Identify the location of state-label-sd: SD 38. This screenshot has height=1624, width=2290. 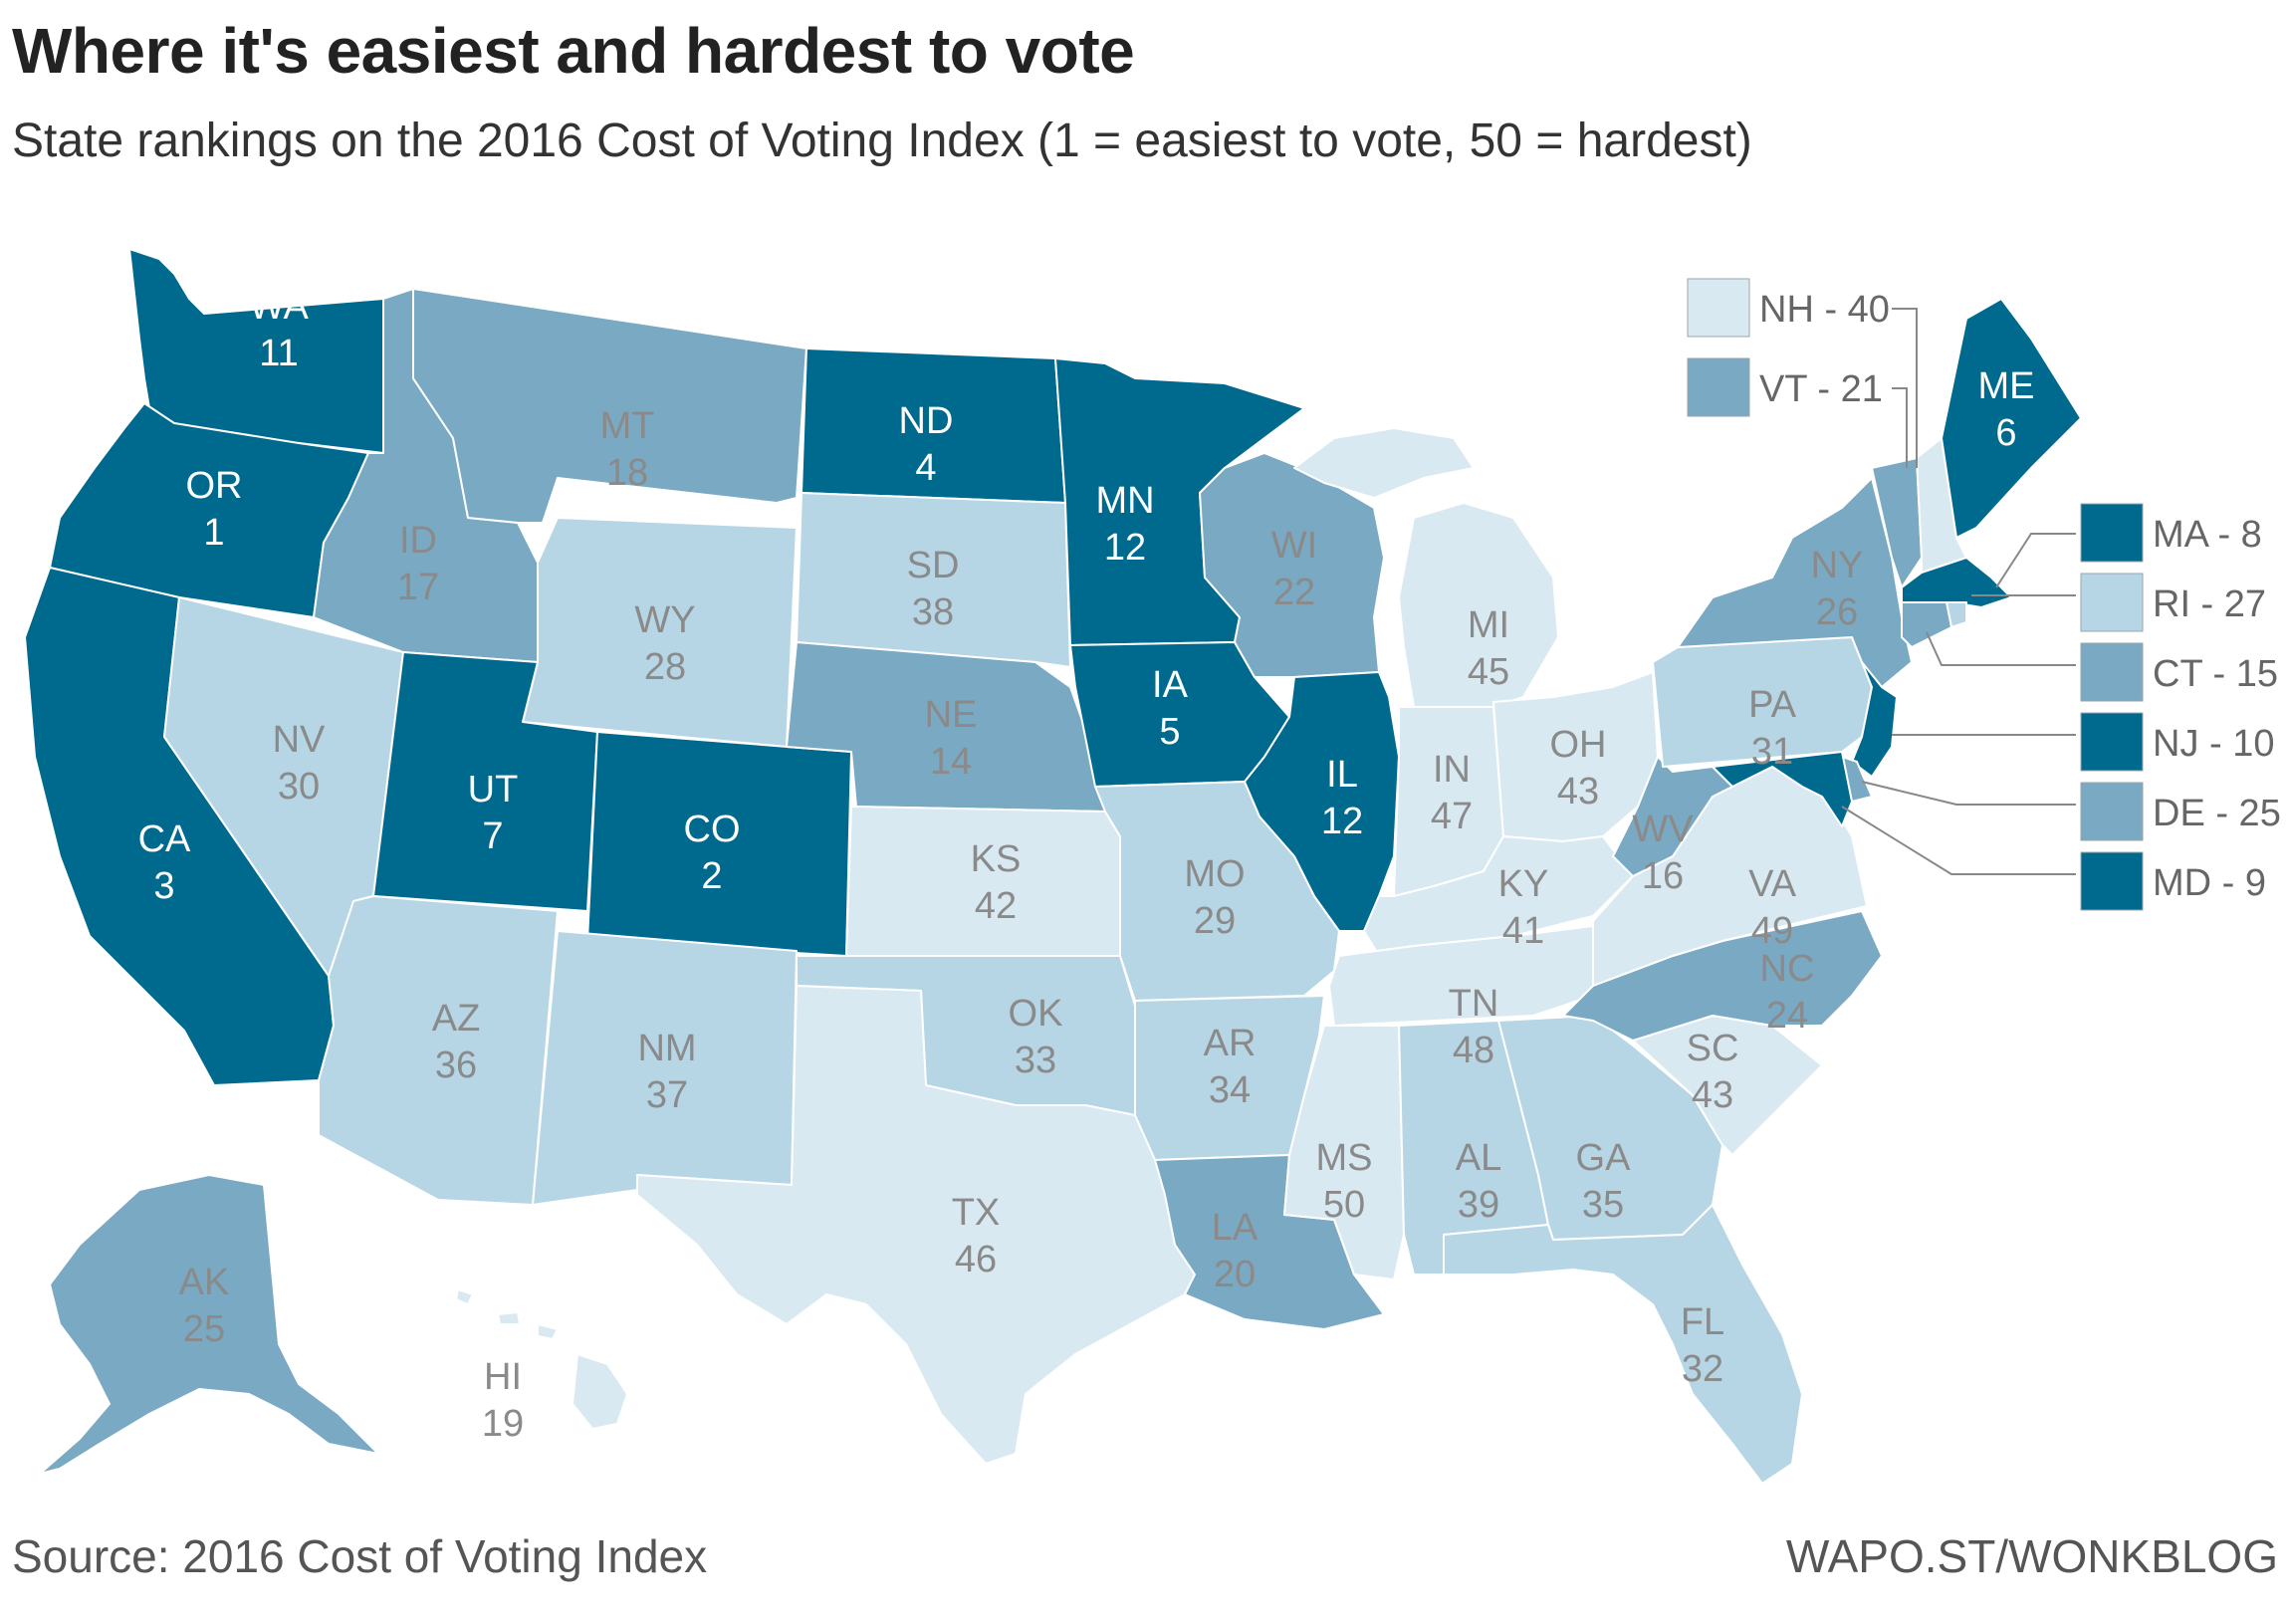
(933, 589).